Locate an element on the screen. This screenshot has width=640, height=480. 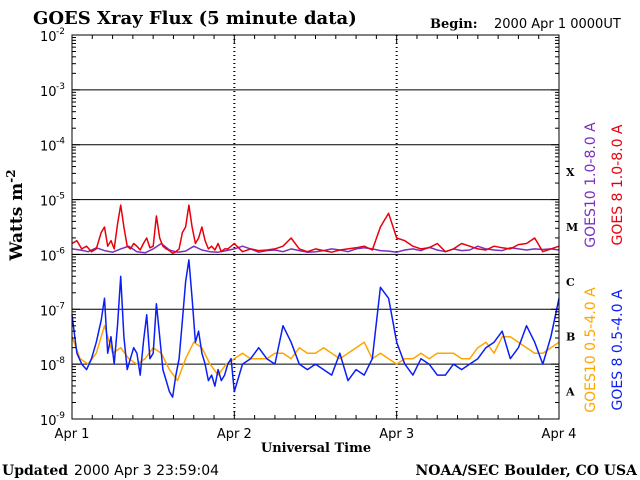
flare-class-label: M is located at coordinates (572, 227).